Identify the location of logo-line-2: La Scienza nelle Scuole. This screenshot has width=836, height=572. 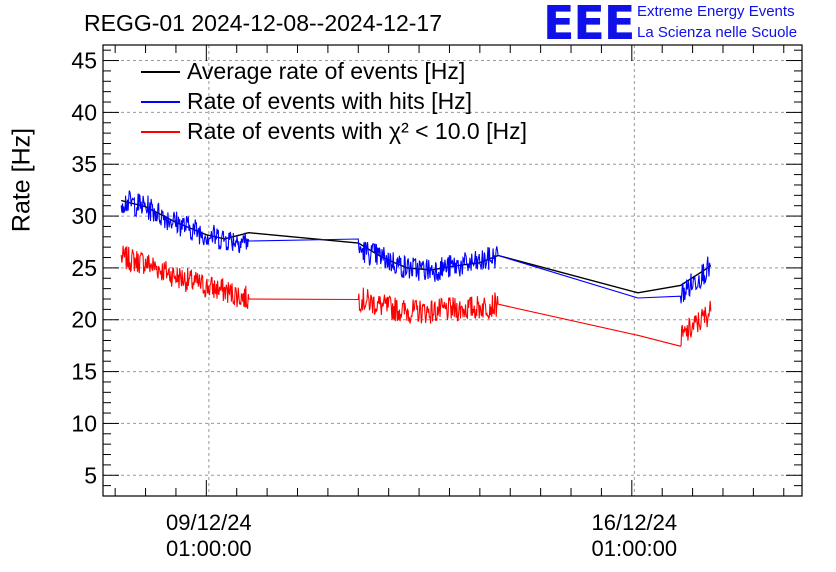
(717, 32).